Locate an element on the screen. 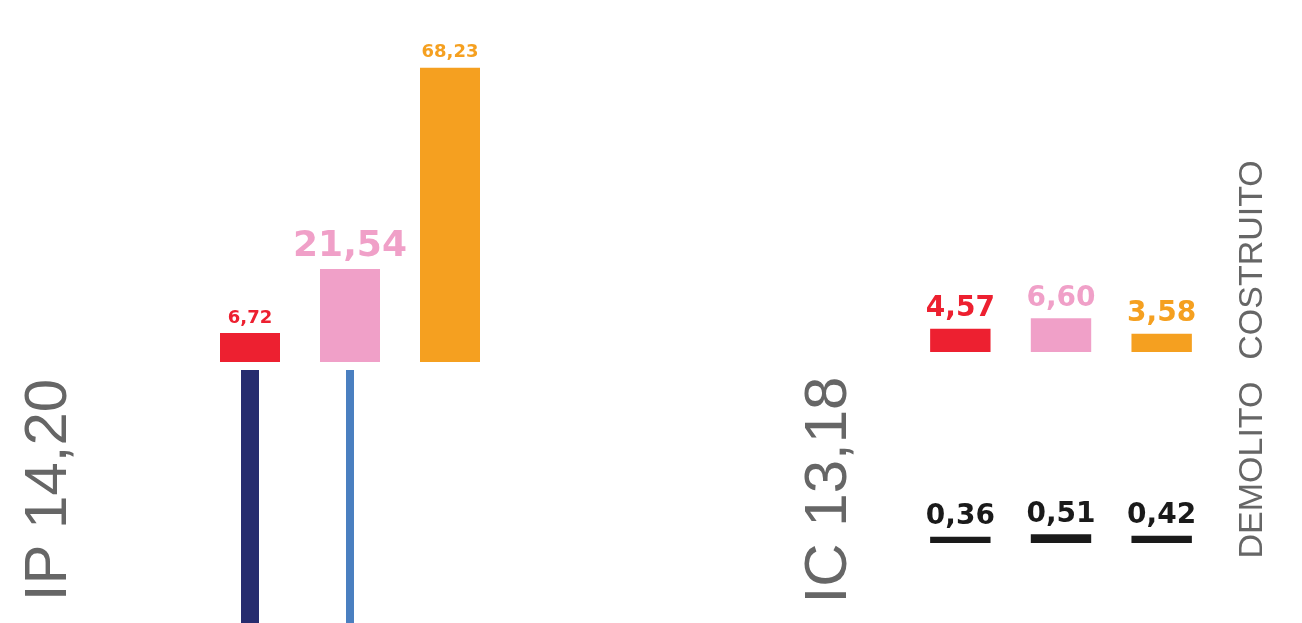 The image size is (1302, 623). data-label: 0,51 is located at coordinates (1061, 512).